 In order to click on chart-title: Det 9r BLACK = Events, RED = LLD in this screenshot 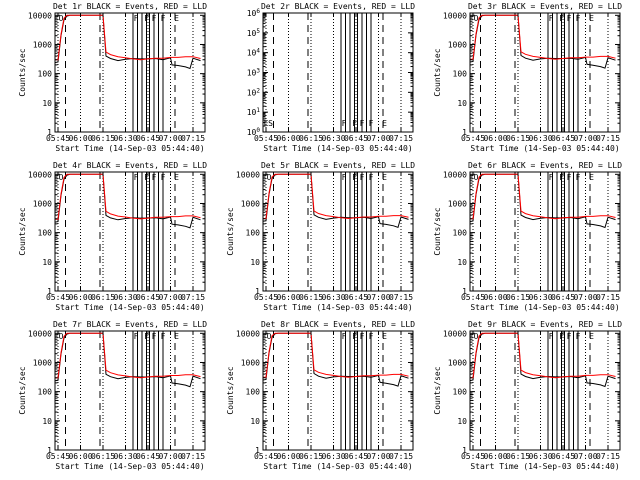, I will do `click(545, 324)`.